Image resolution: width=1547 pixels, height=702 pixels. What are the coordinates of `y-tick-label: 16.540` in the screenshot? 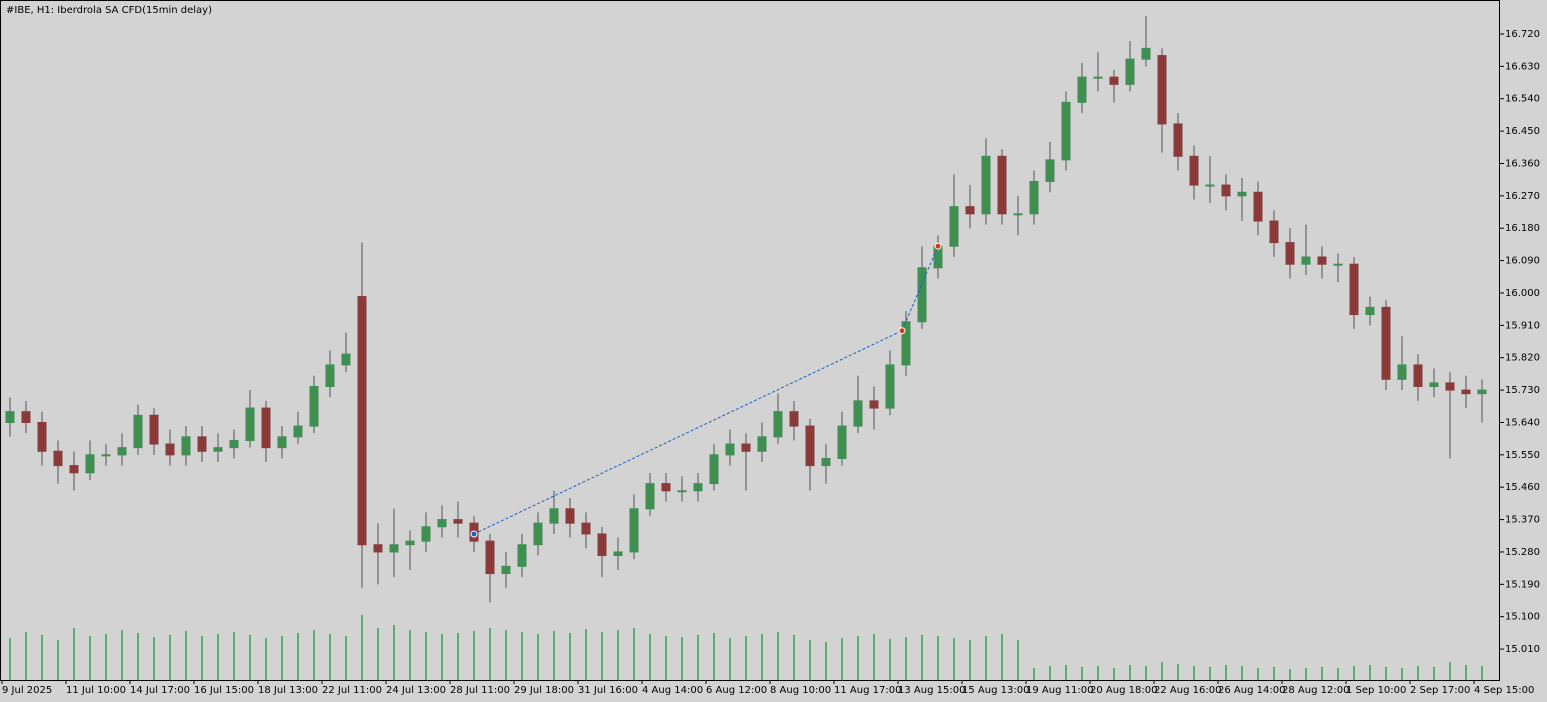 It's located at (1522, 99).